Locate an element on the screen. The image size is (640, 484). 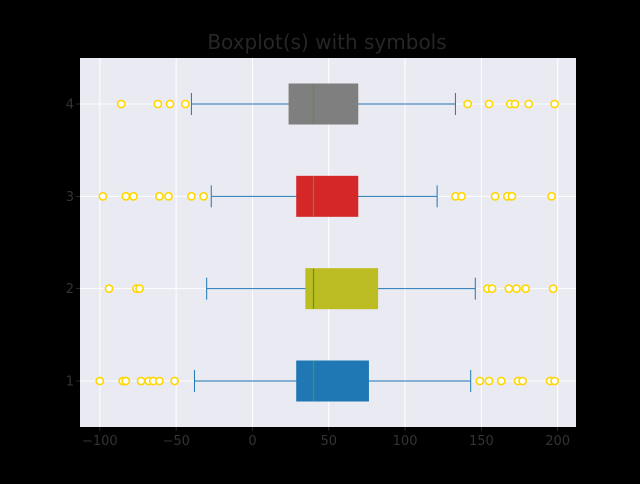
y-axis-ticks: 1 2 3 4 is located at coordinates (73, 244).